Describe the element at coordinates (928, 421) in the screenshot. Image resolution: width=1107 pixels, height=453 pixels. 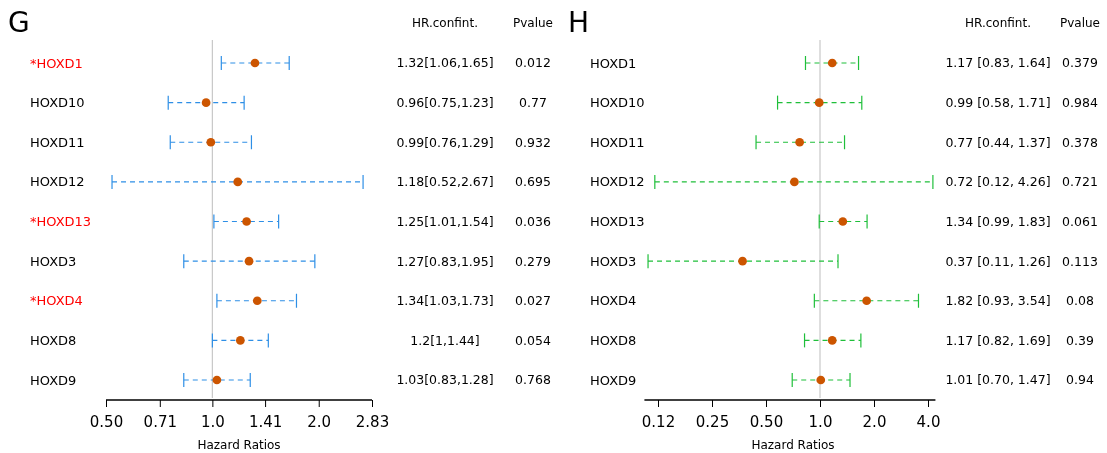
I see `x-tick-label: 4.0` at that location.